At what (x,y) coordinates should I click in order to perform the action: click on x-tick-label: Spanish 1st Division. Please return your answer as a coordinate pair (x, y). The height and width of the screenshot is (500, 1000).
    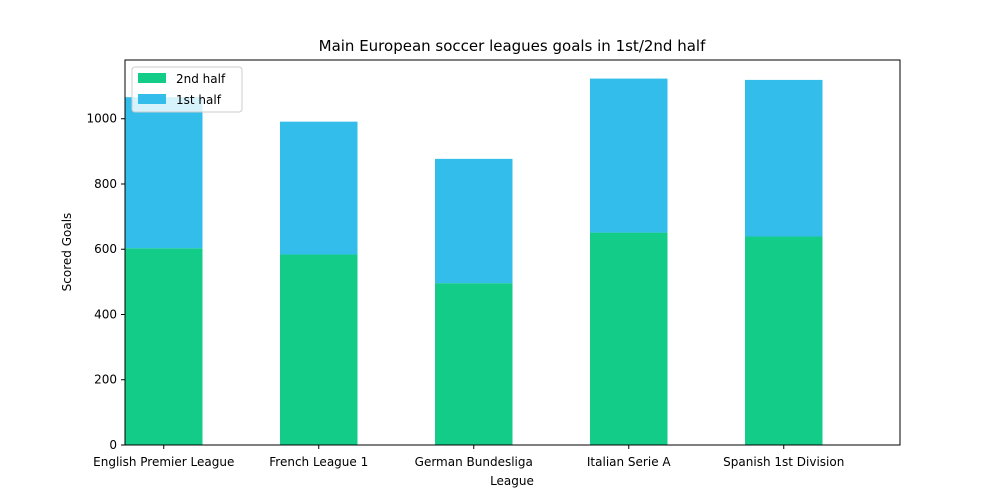
    Looking at the image, I should click on (783, 462).